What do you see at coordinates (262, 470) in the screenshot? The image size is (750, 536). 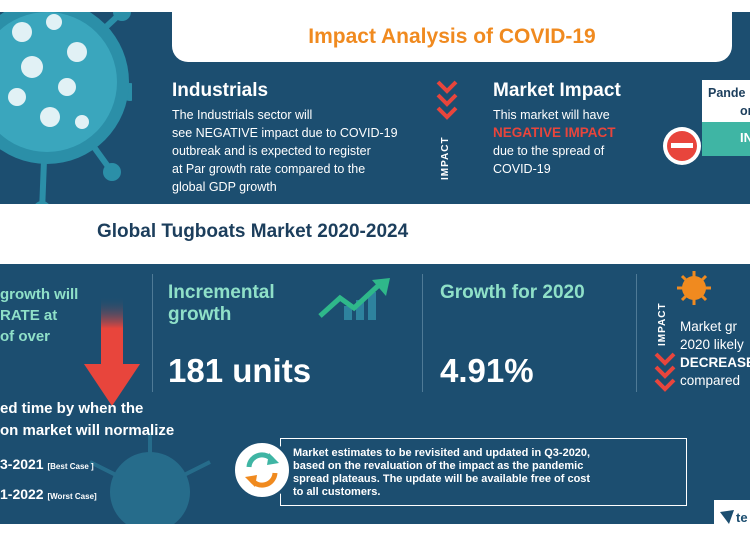 I see `refresh-icon` at bounding box center [262, 470].